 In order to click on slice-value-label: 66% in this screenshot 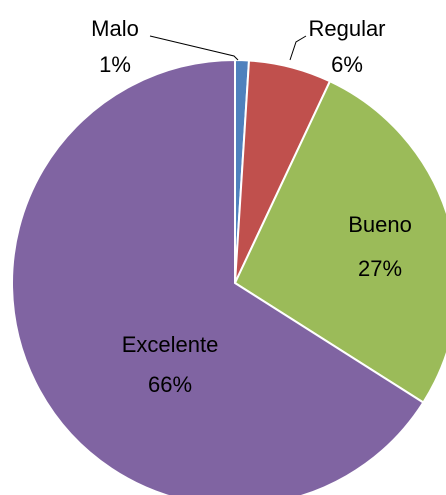, I will do `click(170, 384)`.